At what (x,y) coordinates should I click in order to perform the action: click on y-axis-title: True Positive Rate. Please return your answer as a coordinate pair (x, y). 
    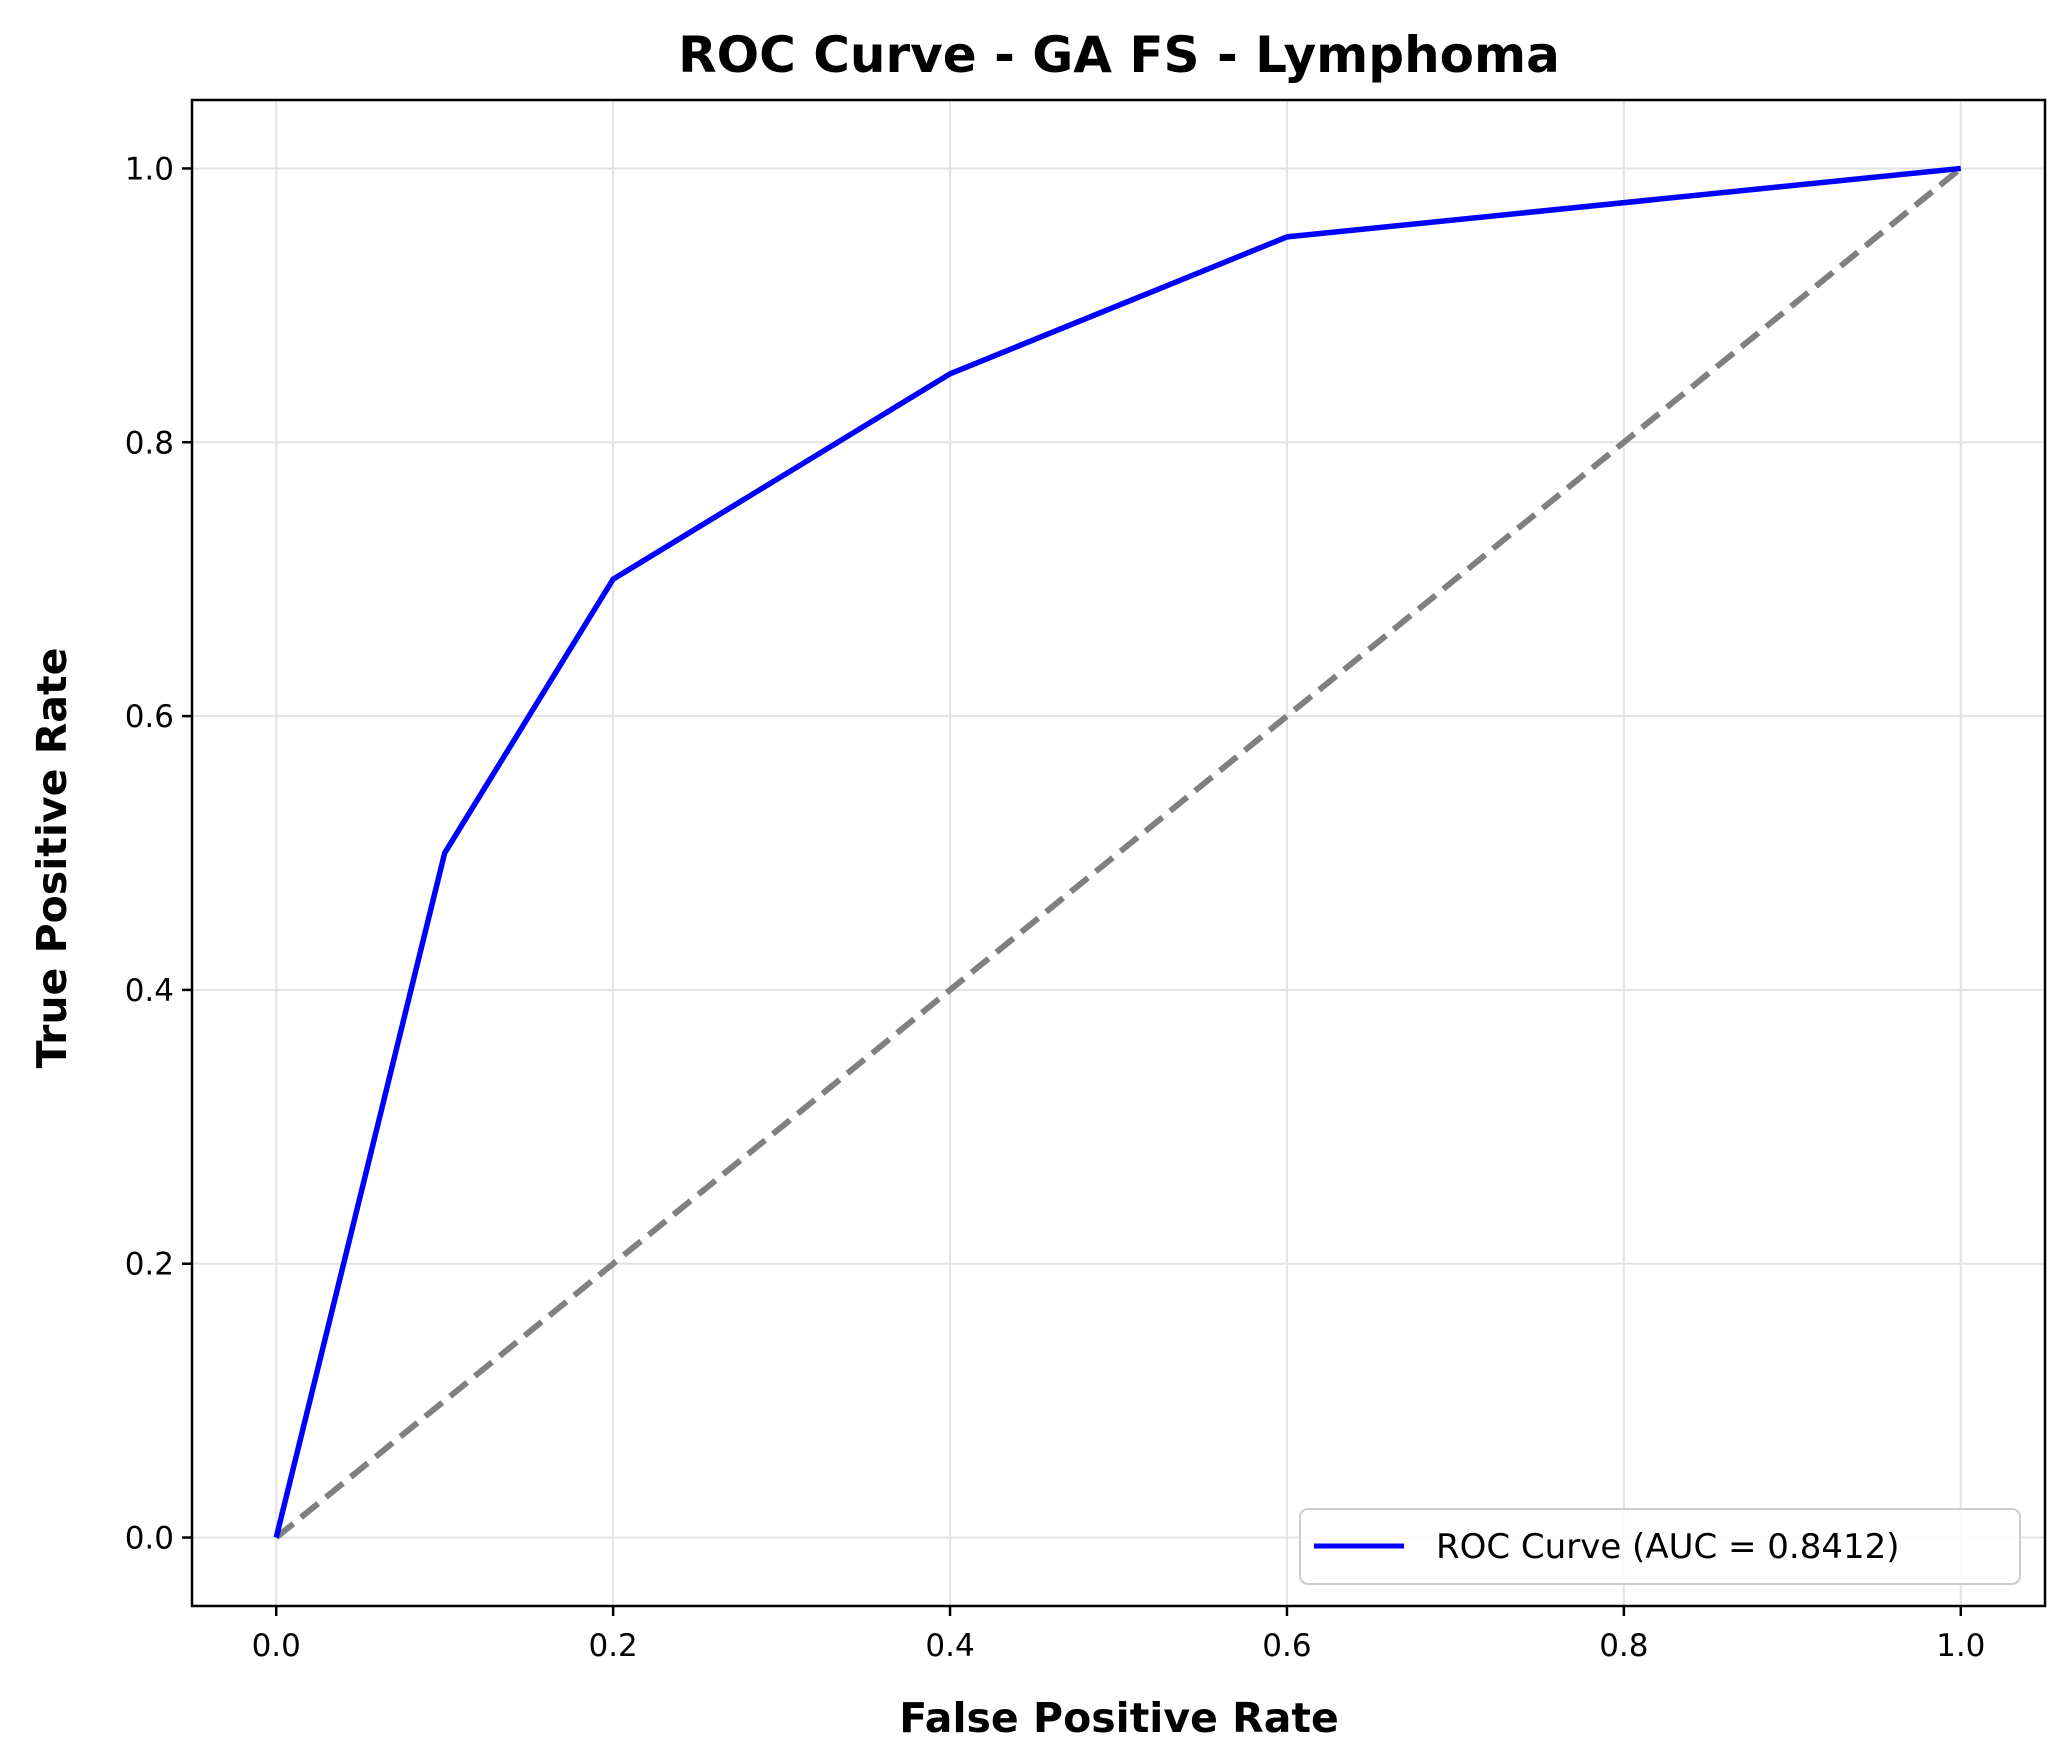
    Looking at the image, I should click on (52, 858).